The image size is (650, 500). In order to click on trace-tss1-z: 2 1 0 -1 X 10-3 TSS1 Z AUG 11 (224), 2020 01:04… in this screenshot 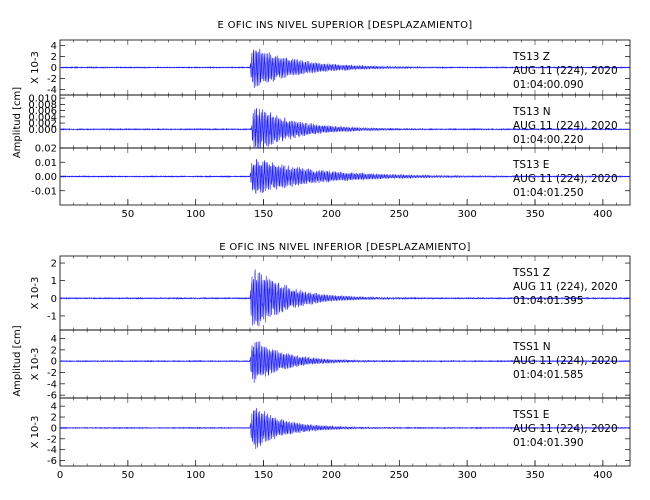, I will do `click(330, 293)`.